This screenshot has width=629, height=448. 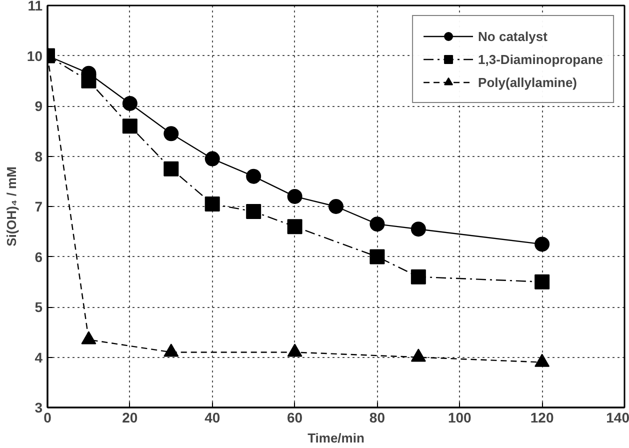 What do you see at coordinates (377, 418) in the screenshot?
I see `x-tick-label: 80` at bounding box center [377, 418].